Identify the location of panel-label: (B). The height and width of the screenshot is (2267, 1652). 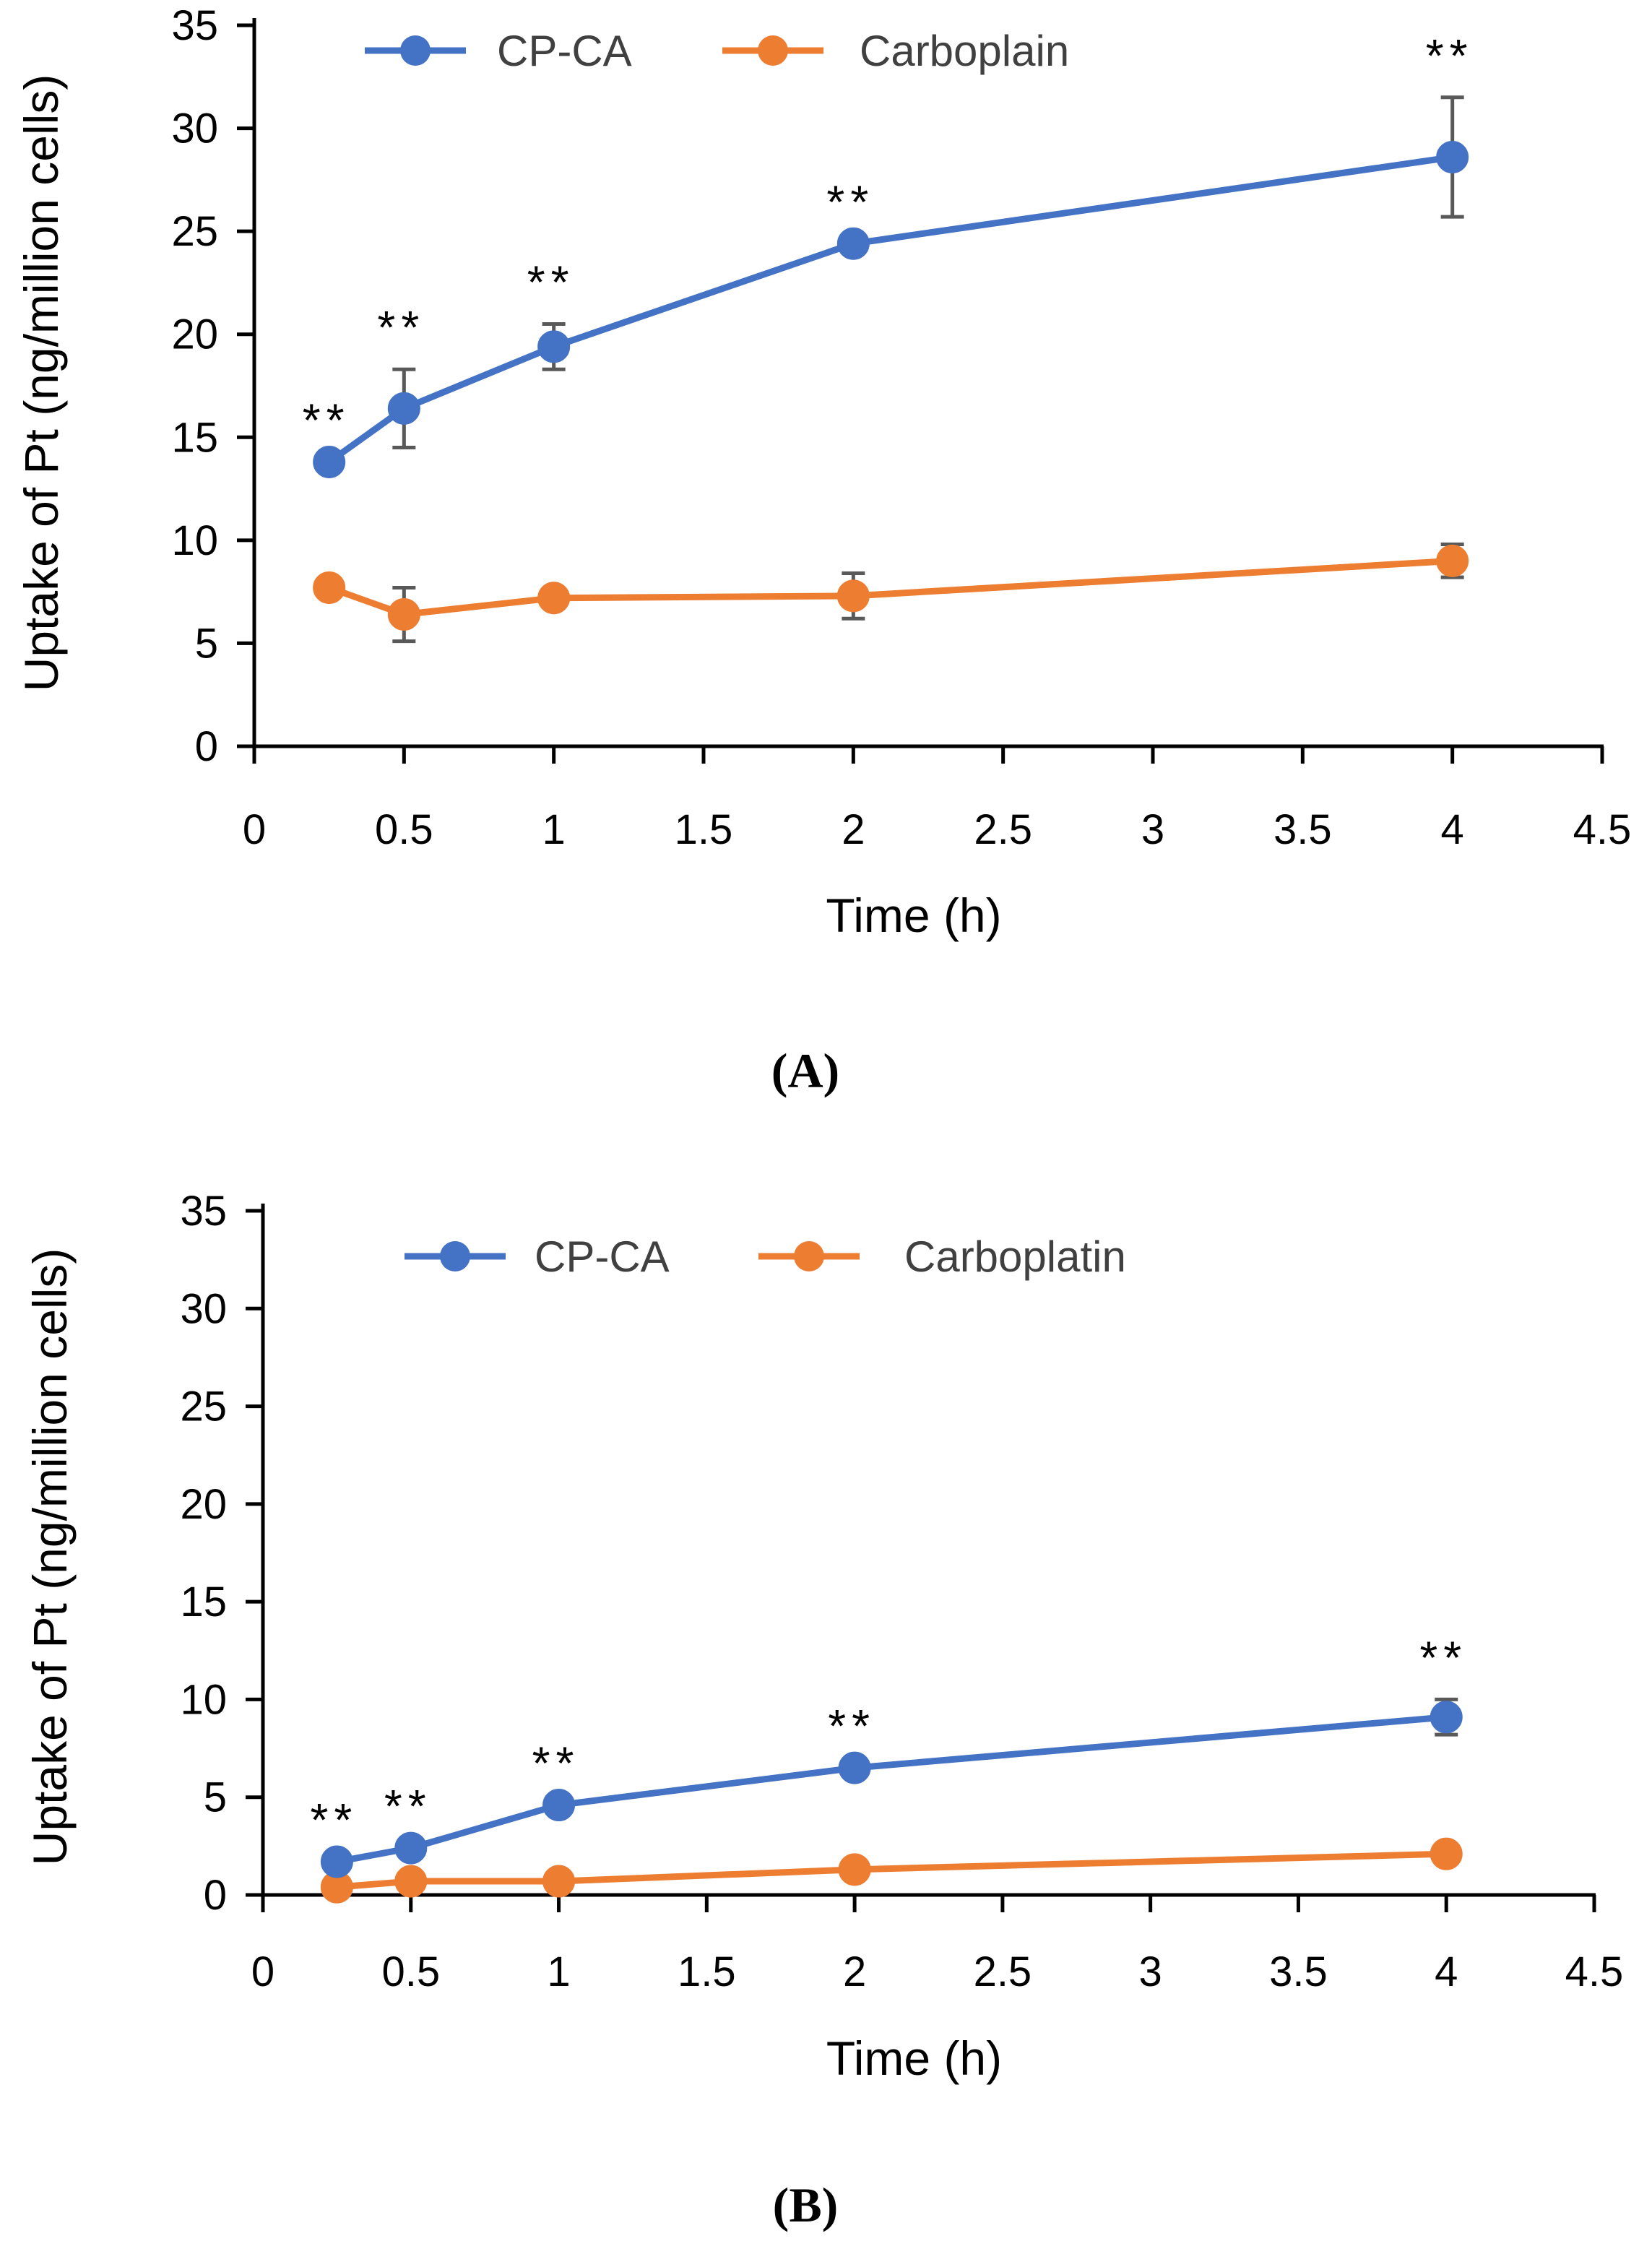
(806, 2204).